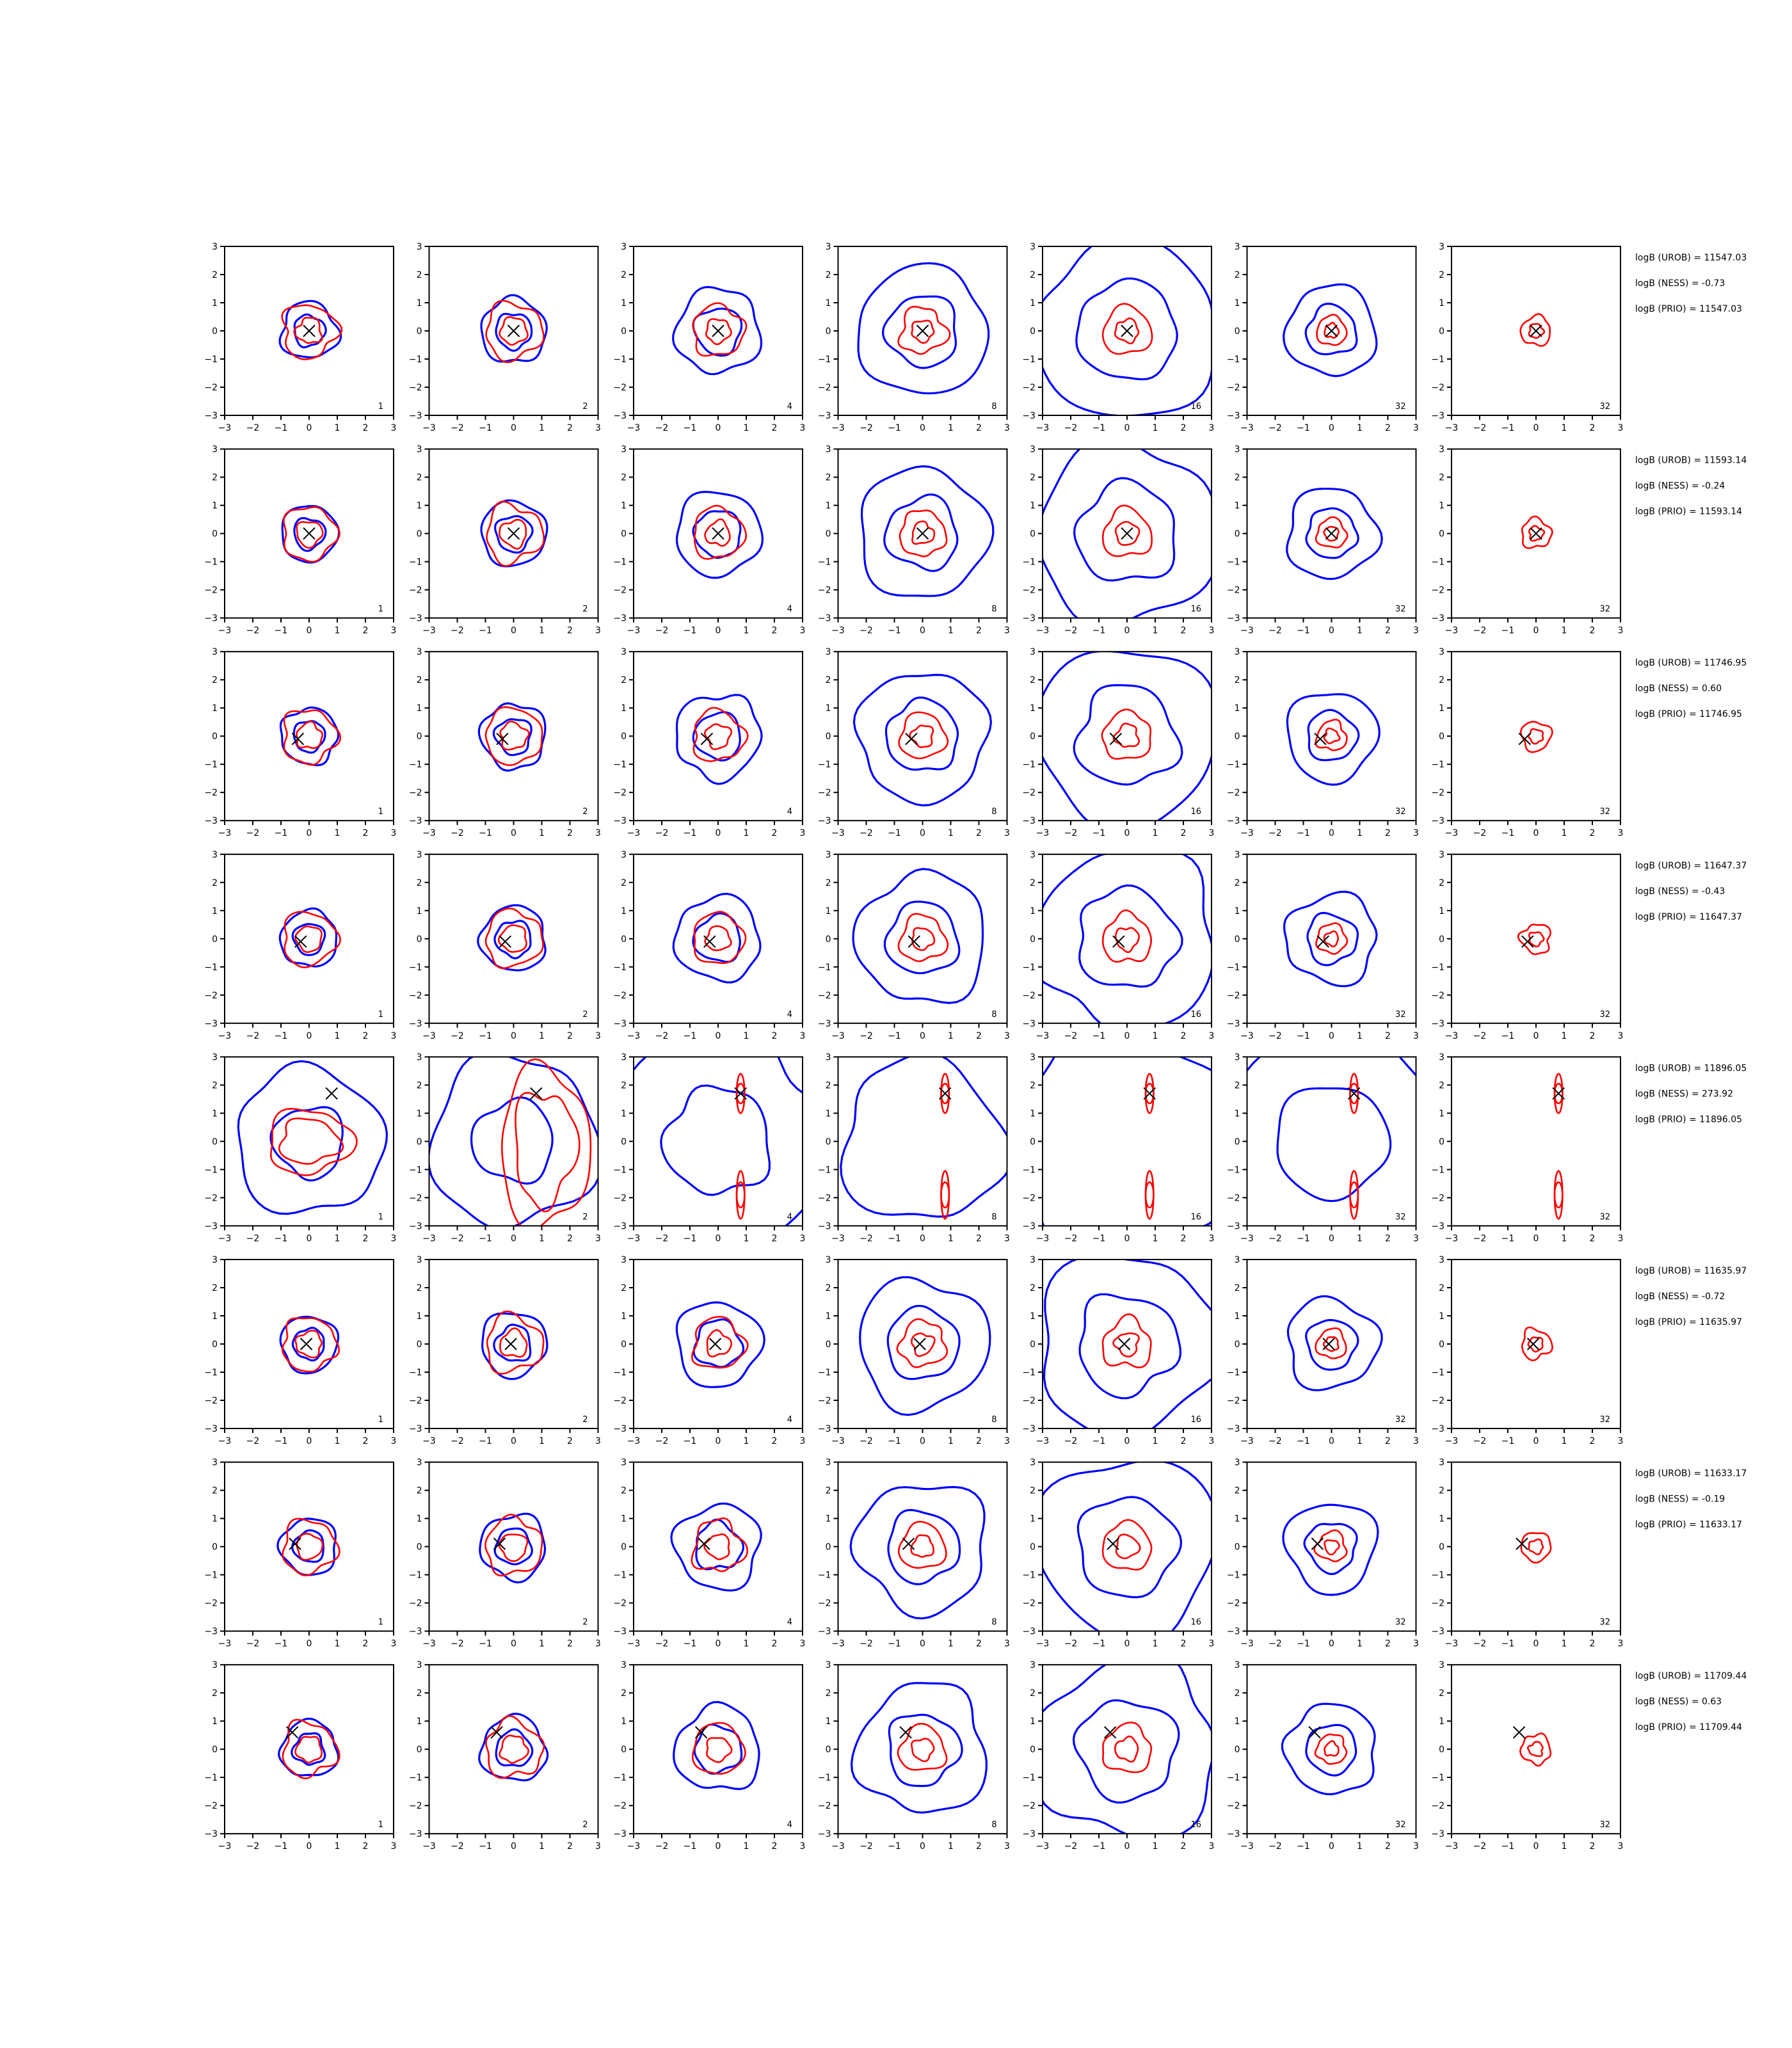  I want to click on panel-r5-c1: −3−3 −2 −2 −1 −1 0 0 1 1 2 2 3 3 1, so click(300, 1148).